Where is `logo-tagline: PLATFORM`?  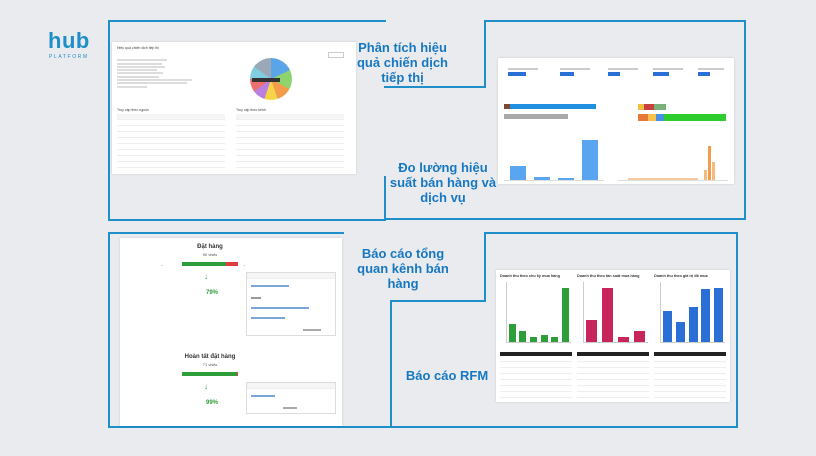
logo-tagline: PLATFORM is located at coordinates (69, 57).